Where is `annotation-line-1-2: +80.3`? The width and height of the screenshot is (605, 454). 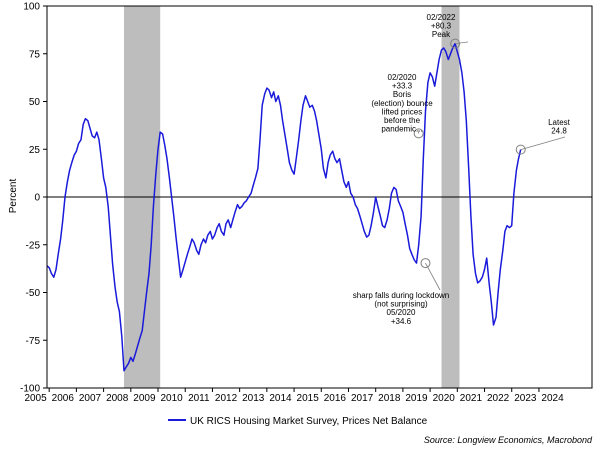
annotation-line-1-2: +80.3 is located at coordinates (441, 26).